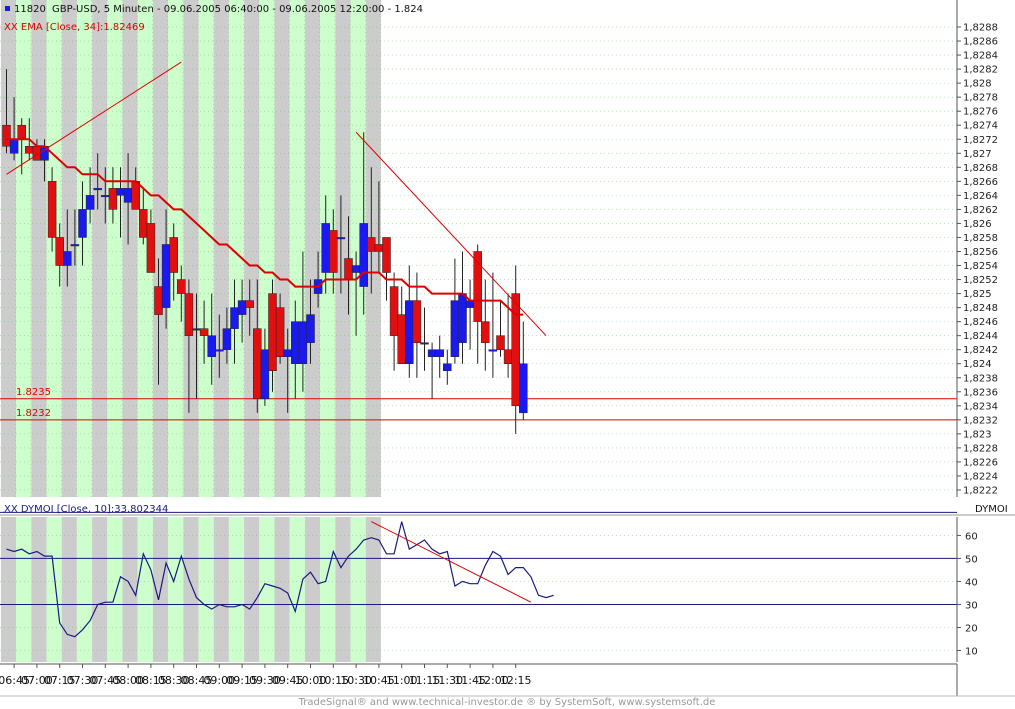 The width and height of the screenshot is (1015, 709). What do you see at coordinates (980, 56) in the screenshot?
I see `y-tick-label: 1,8284` at bounding box center [980, 56].